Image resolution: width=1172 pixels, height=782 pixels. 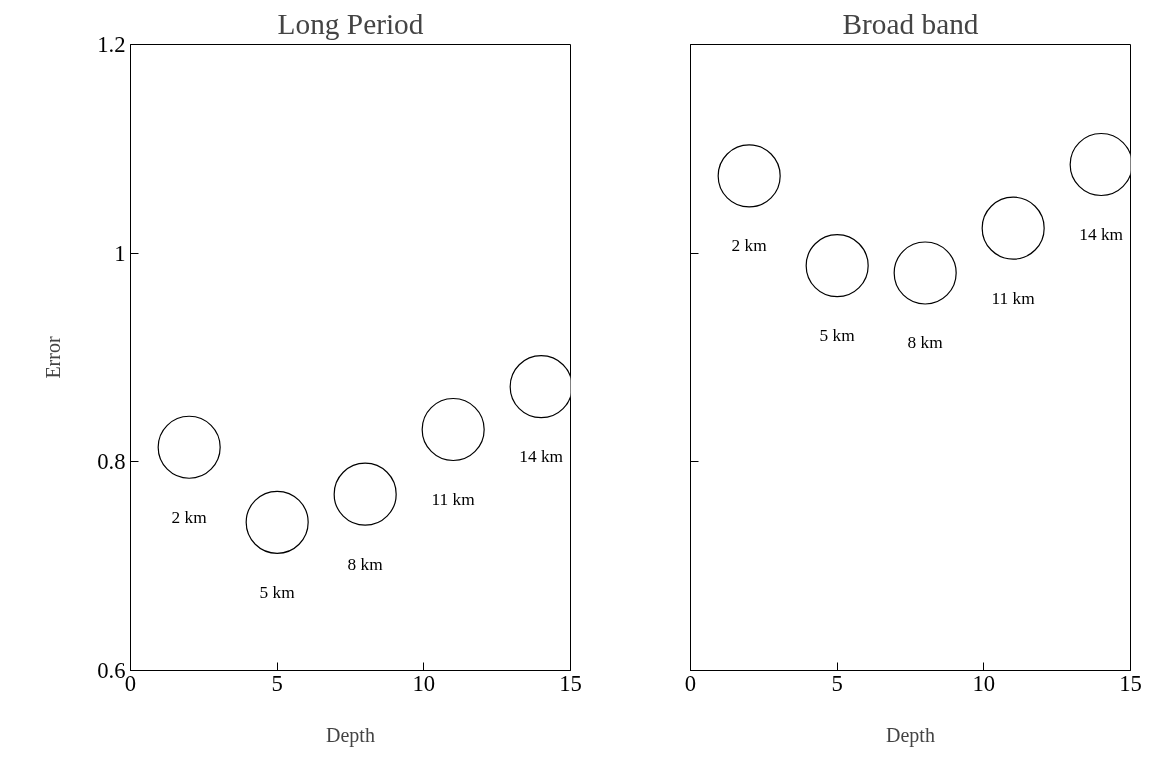 What do you see at coordinates (53, 357) in the screenshot?
I see `y-axis-title: Error` at bounding box center [53, 357].